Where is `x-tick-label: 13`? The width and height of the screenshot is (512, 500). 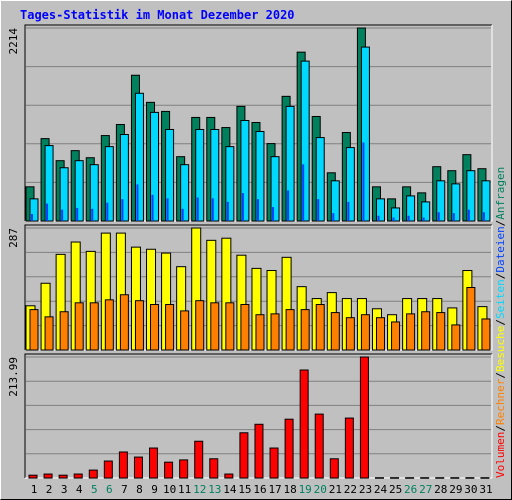
x-tick-label: 13 is located at coordinates (214, 489).